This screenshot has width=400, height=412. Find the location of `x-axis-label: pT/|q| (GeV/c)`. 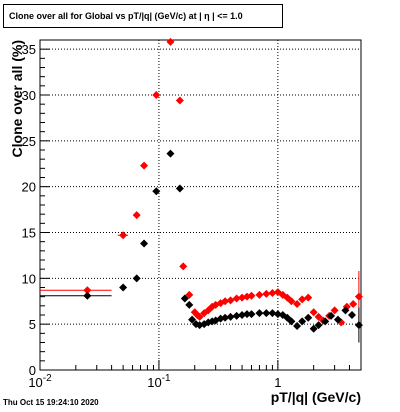

x-axis-label: pT/|q| (GeV/c) is located at coordinates (316, 397).